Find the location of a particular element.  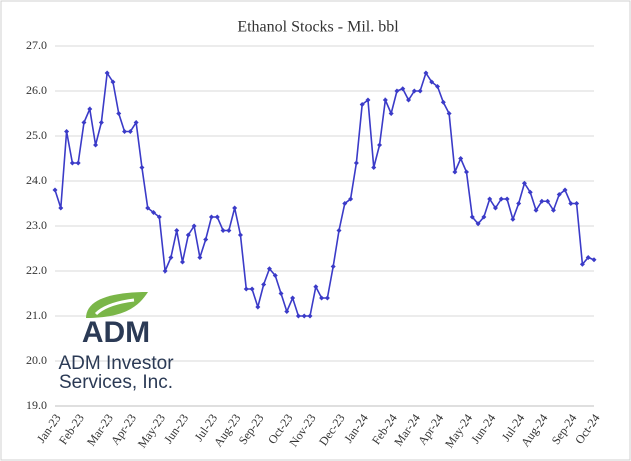

y-tick-label: 22.0 is located at coordinates (36, 270).